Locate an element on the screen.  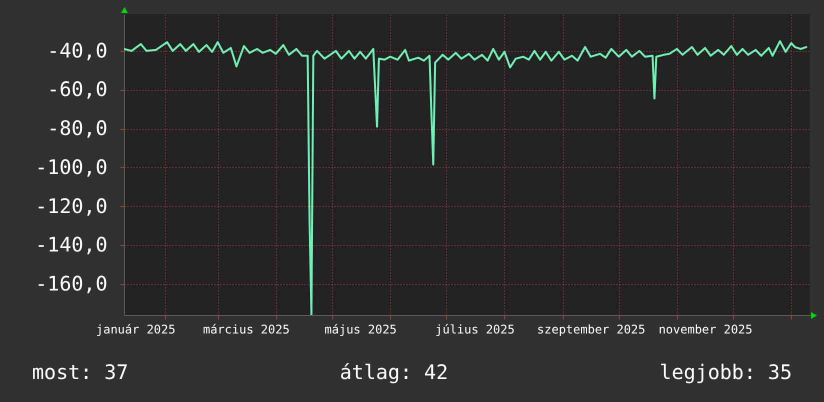
x-tick-label: január 2025 is located at coordinates (136, 329).